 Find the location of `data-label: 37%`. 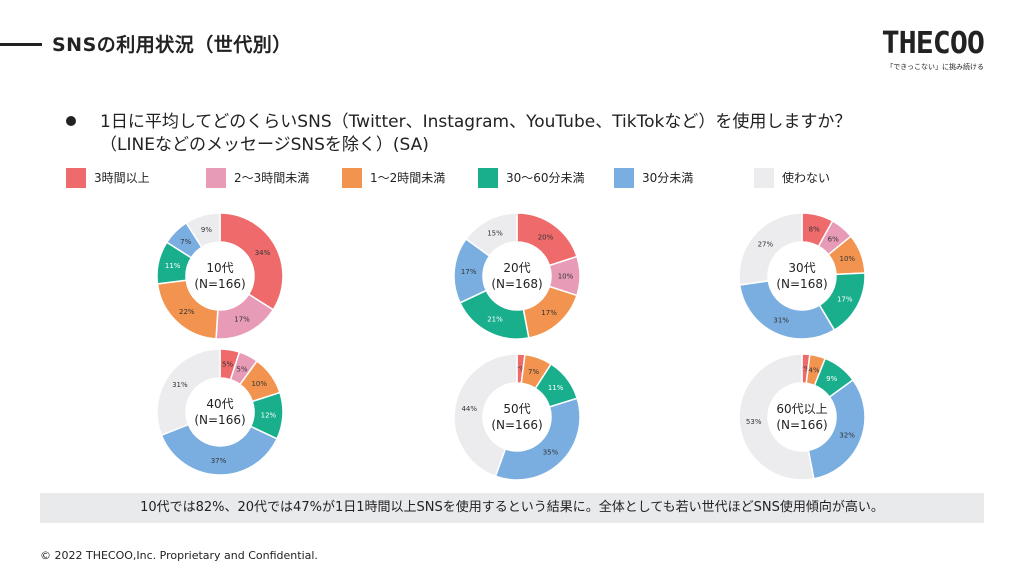

data-label: 37% is located at coordinates (219, 461).